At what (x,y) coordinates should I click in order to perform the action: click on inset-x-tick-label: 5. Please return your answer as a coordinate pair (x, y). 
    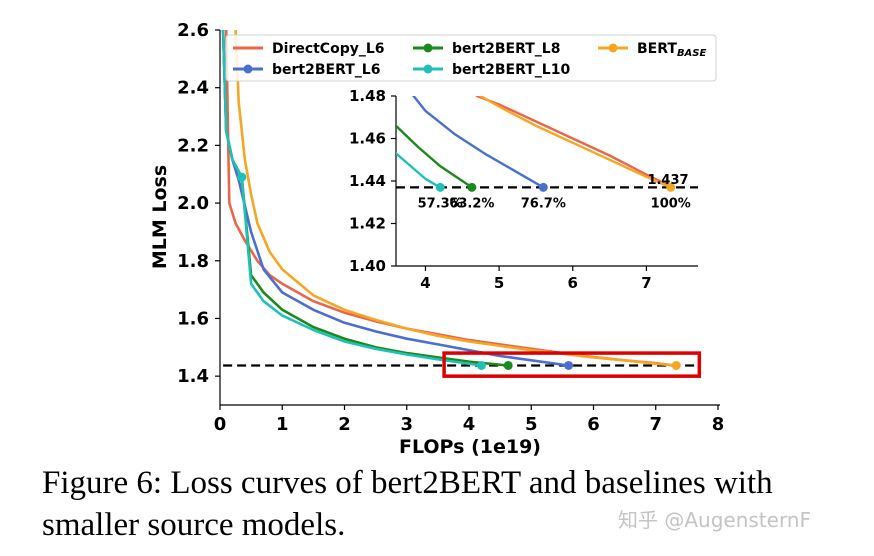
    Looking at the image, I should click on (499, 283).